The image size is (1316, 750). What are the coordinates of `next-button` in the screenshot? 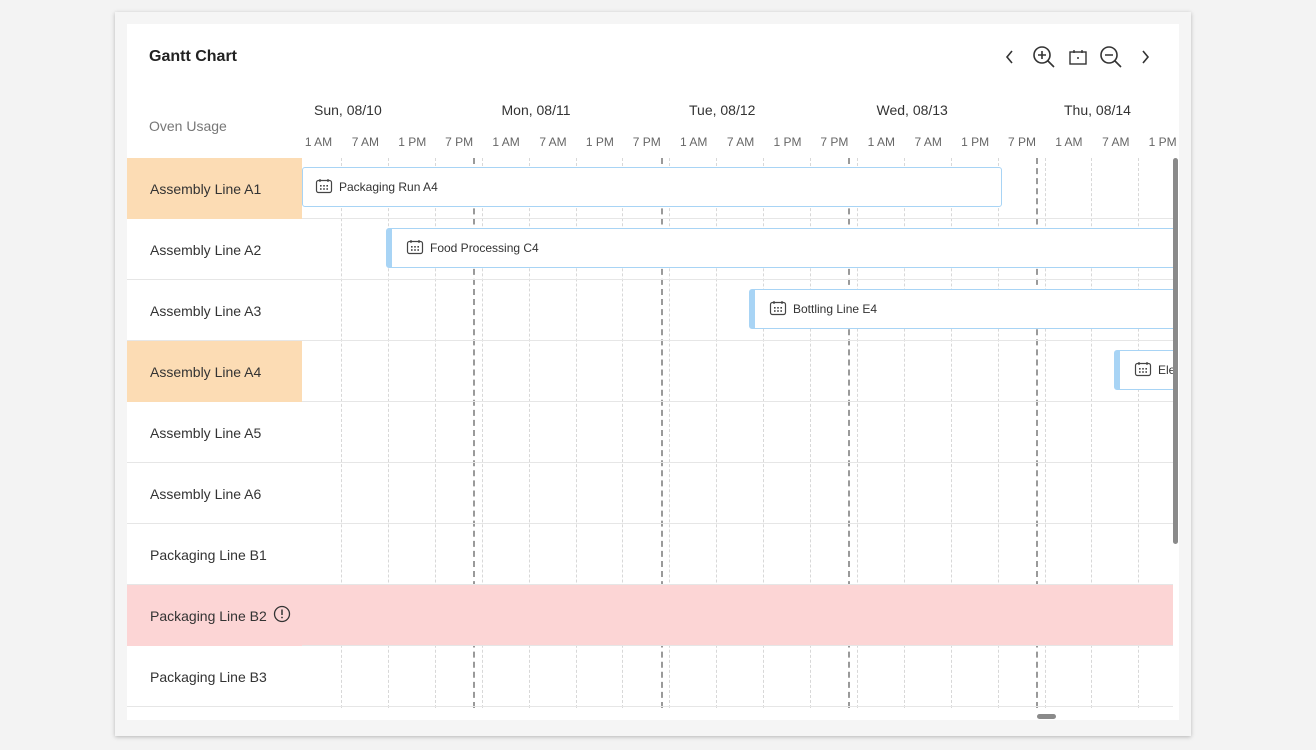 It's located at (1145, 57).